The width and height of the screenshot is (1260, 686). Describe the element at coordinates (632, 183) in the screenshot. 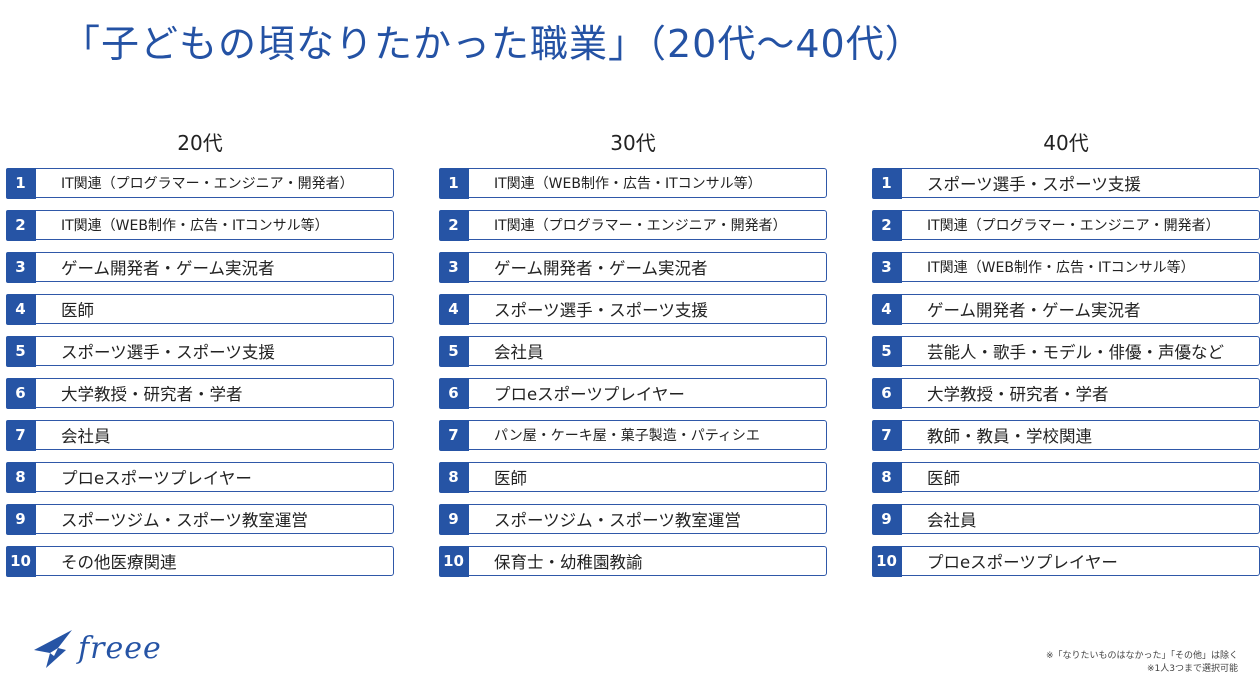

I see `rank-row: 1 IT関連（WEB制作・広告・ITコンサル等）` at that location.